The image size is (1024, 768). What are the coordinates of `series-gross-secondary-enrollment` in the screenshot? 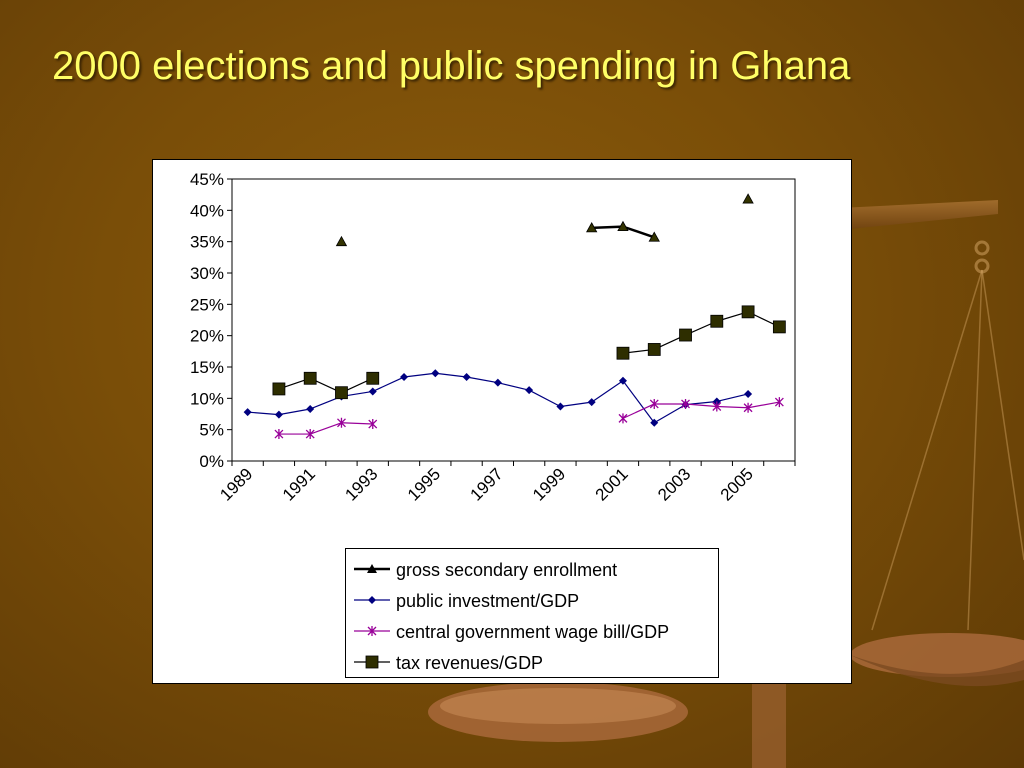 It's located at (544, 220).